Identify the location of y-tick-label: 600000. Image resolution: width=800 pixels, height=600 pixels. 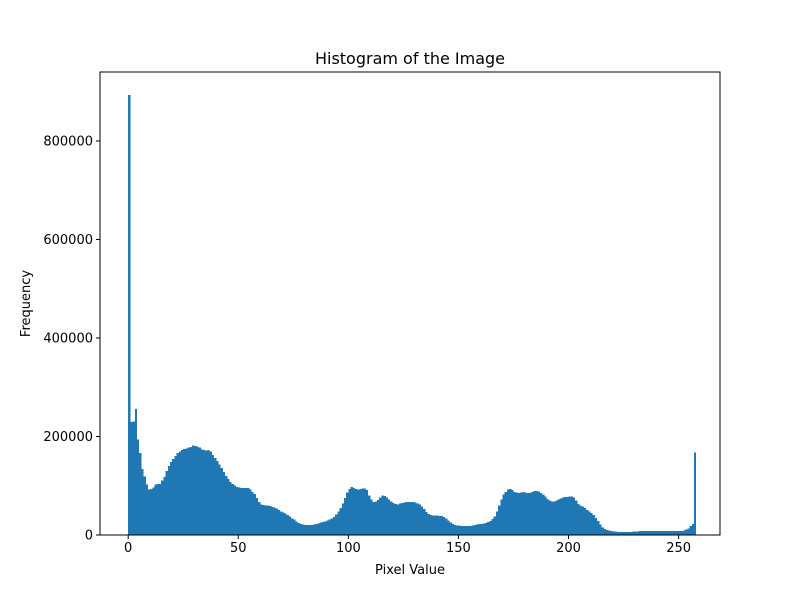
(68, 240).